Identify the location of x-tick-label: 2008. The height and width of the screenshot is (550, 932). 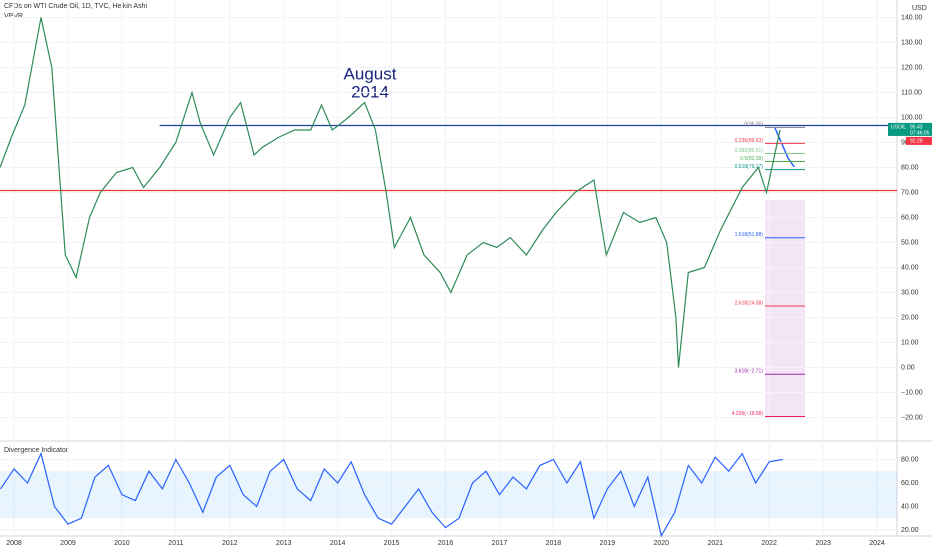
(14, 543).